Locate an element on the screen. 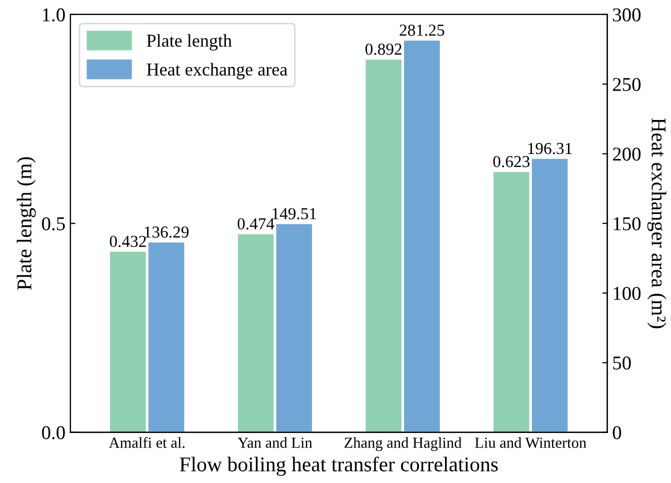 Image resolution: width=671 pixels, height=483 pixels. y2-tick-label: 0 is located at coordinates (617, 433).